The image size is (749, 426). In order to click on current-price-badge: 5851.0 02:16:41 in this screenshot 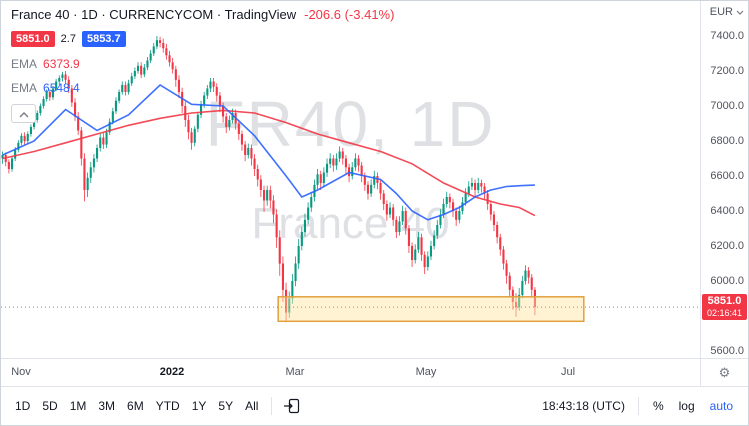, I will do `click(724, 307)`.